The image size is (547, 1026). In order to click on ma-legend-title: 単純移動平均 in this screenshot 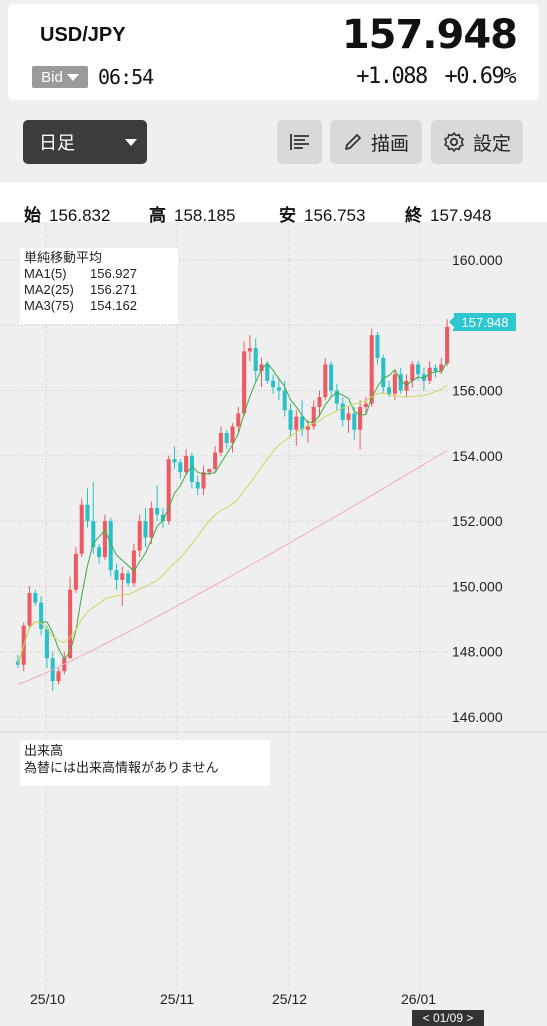, I will do `click(63, 257)`.